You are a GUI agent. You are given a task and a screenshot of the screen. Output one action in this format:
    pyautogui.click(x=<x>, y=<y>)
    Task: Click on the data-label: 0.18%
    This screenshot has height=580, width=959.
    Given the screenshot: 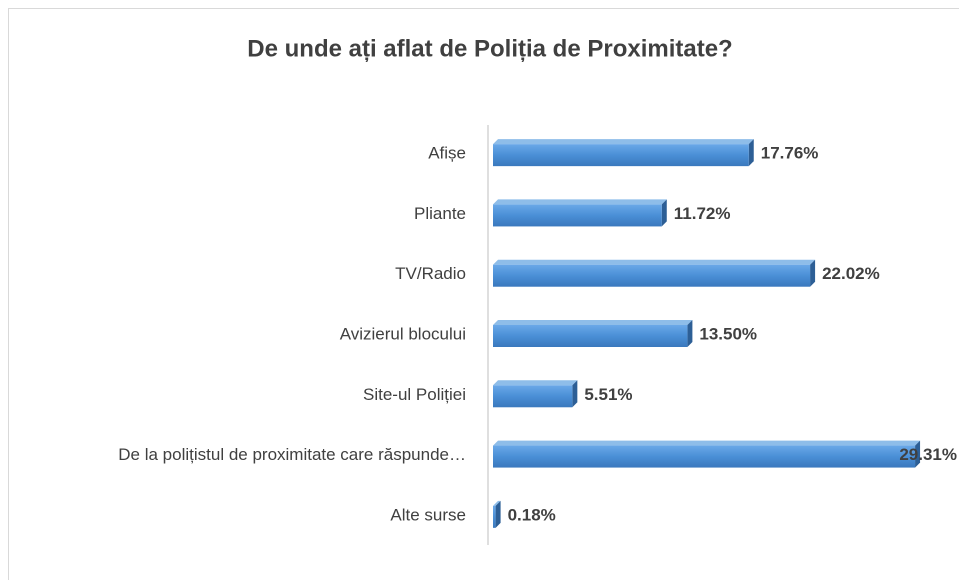 What is the action you would take?
    pyautogui.click(x=532, y=514)
    